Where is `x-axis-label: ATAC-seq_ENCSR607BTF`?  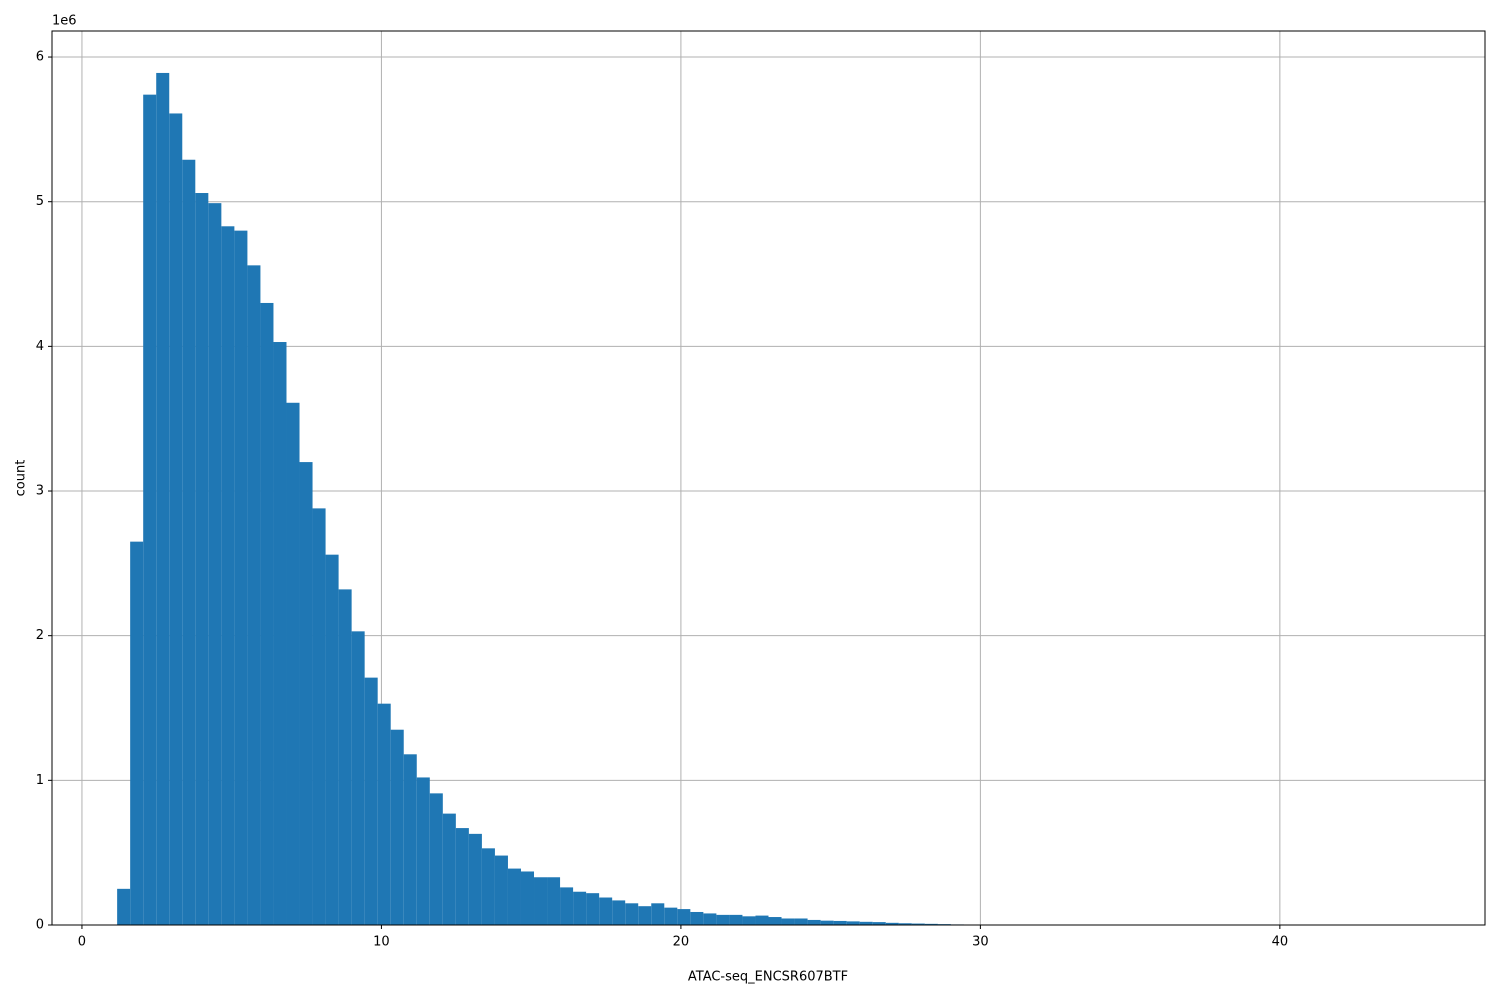 x-axis-label: ATAC-seq_ENCSR607BTF is located at coordinates (768, 977).